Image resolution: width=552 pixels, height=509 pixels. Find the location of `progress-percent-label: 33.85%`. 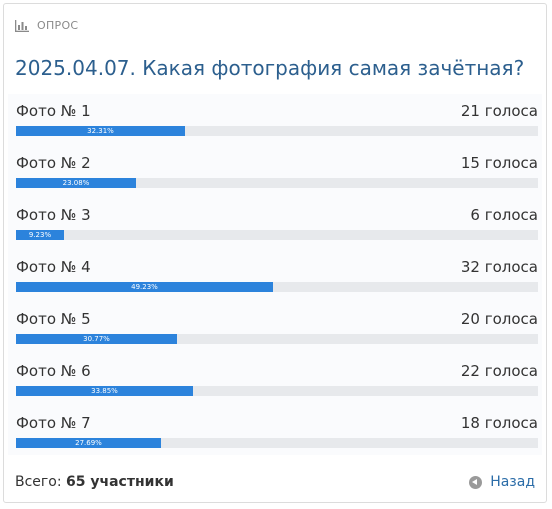

progress-percent-label: 33.85% is located at coordinates (104, 391).